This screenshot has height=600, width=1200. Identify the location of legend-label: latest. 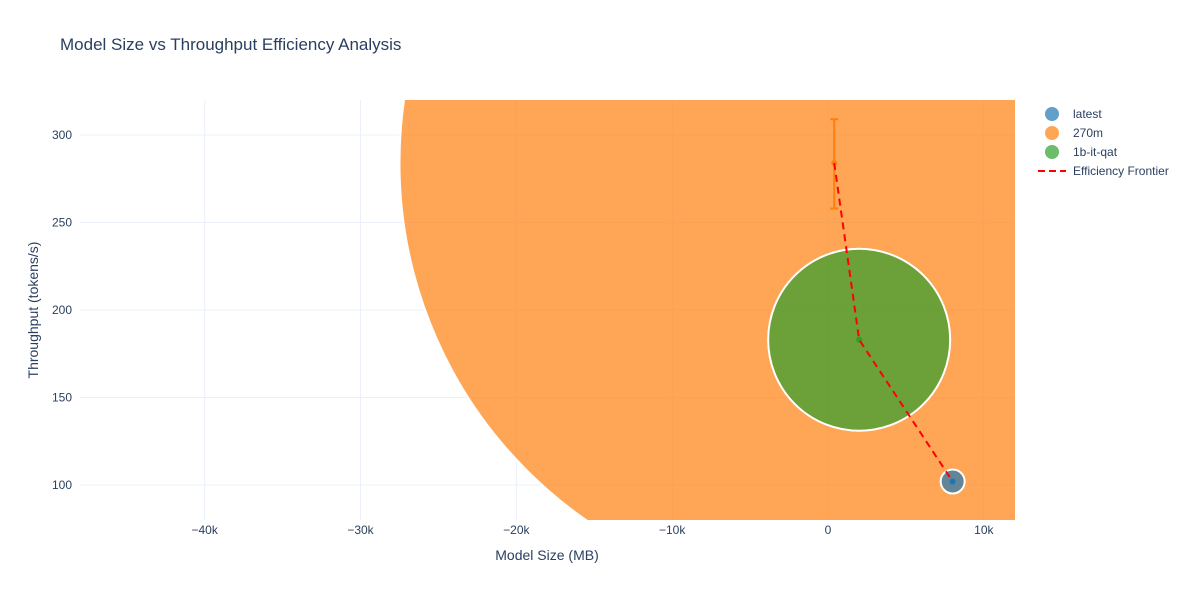
(1087, 114).